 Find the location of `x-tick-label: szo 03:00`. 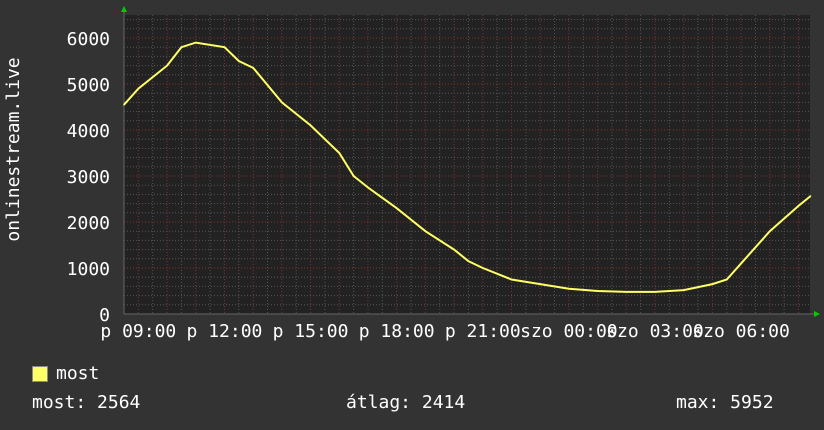

x-tick-label: szo 03:00 is located at coordinates (655, 331).